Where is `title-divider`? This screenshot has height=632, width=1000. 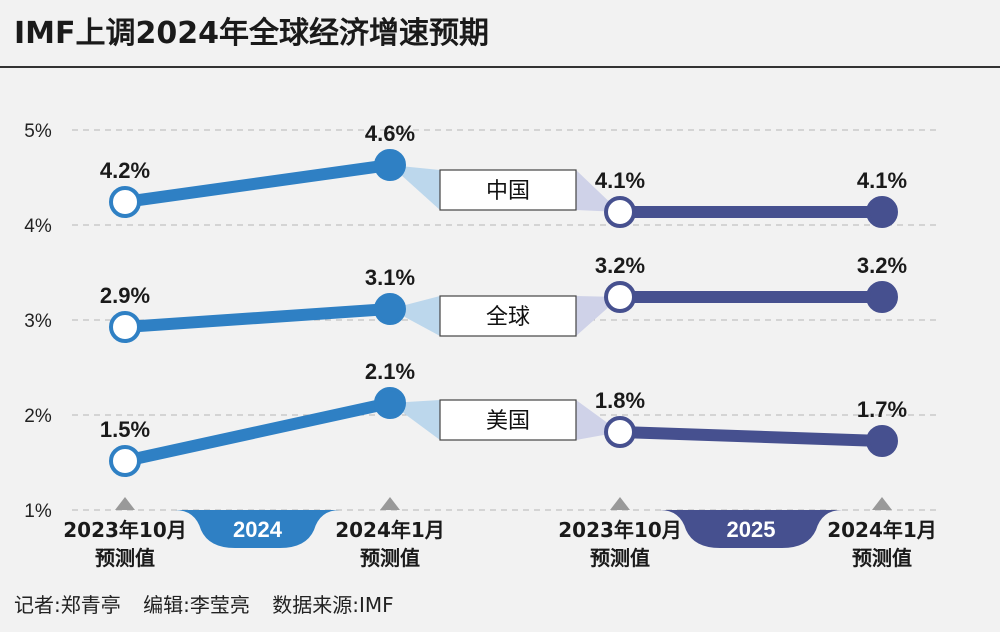
title-divider is located at coordinates (500, 67).